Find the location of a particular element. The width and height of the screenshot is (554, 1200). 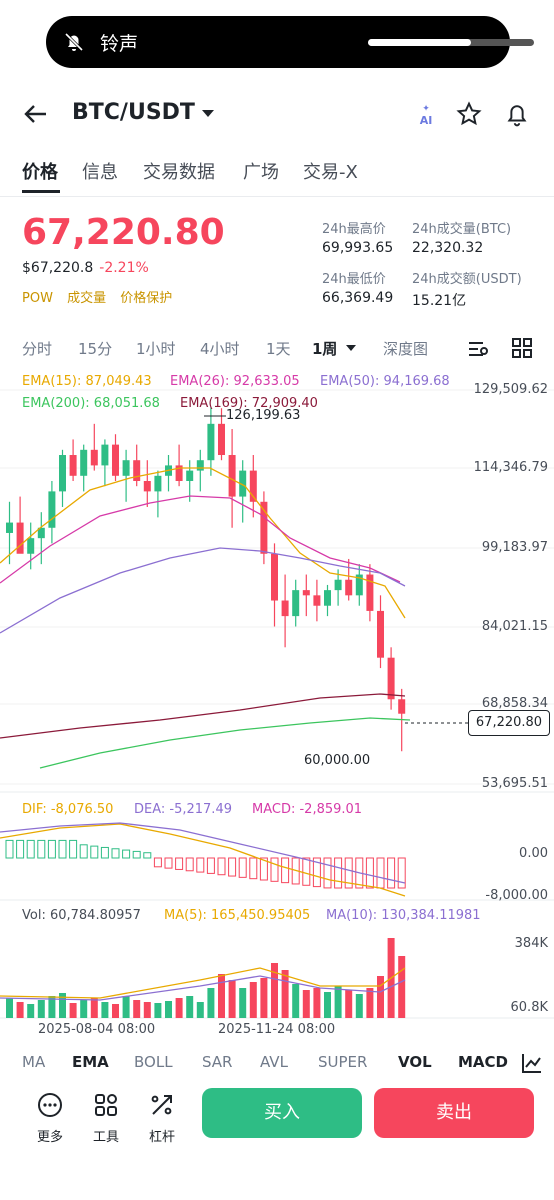

chart-settings-icon is located at coordinates (478, 349).